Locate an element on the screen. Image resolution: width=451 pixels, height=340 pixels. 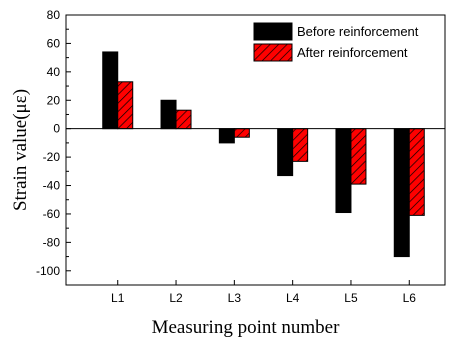
bar-after-l1 is located at coordinates (125, 105).